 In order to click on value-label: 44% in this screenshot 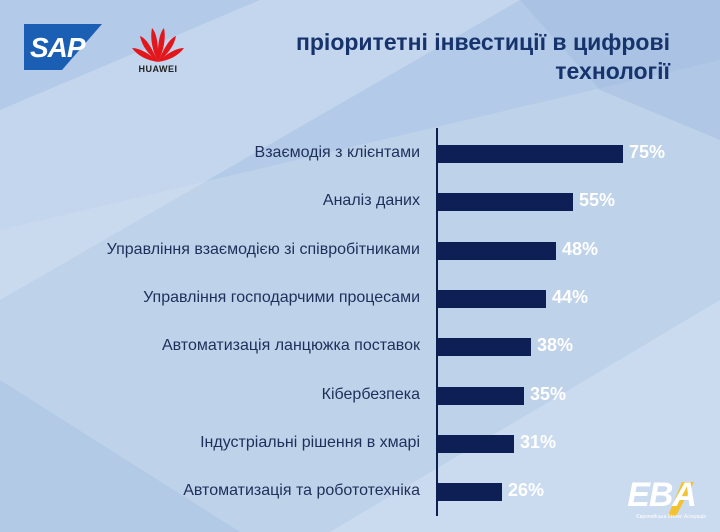, I will do `click(570, 296)`.